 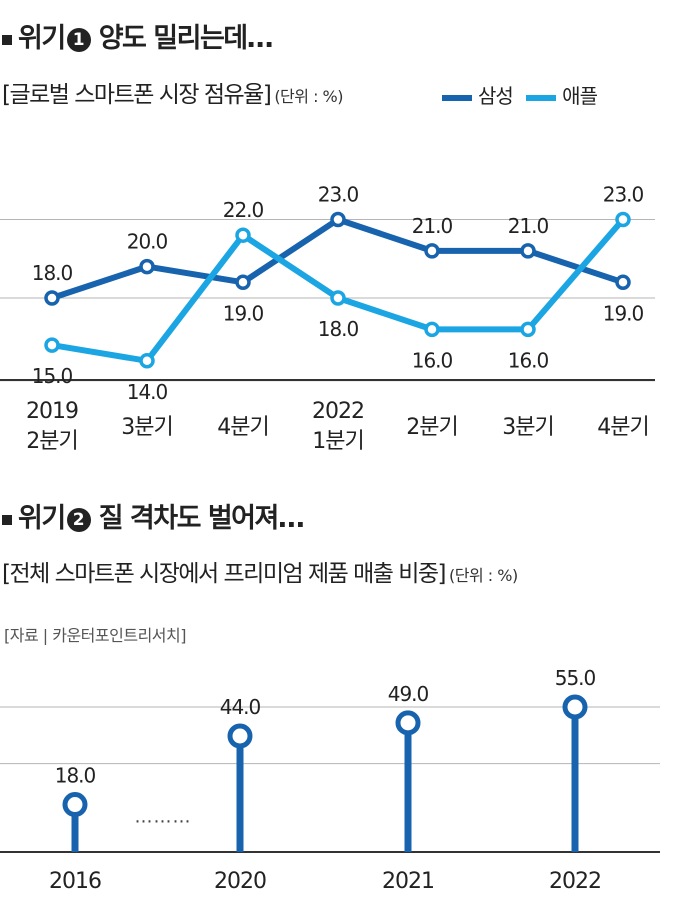 I want to click on data-label: 55.0, so click(x=575, y=678).